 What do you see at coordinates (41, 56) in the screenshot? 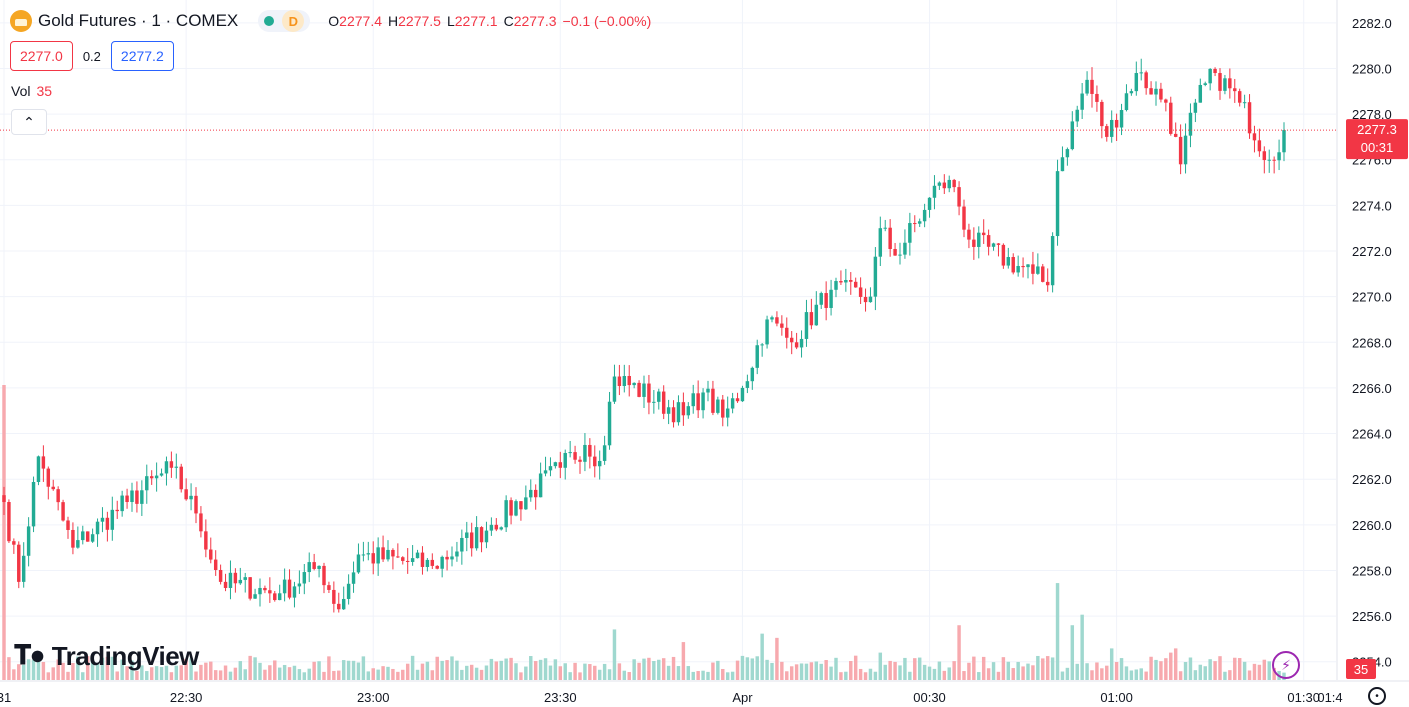
I see `sell-button: 2277.0` at bounding box center [41, 56].